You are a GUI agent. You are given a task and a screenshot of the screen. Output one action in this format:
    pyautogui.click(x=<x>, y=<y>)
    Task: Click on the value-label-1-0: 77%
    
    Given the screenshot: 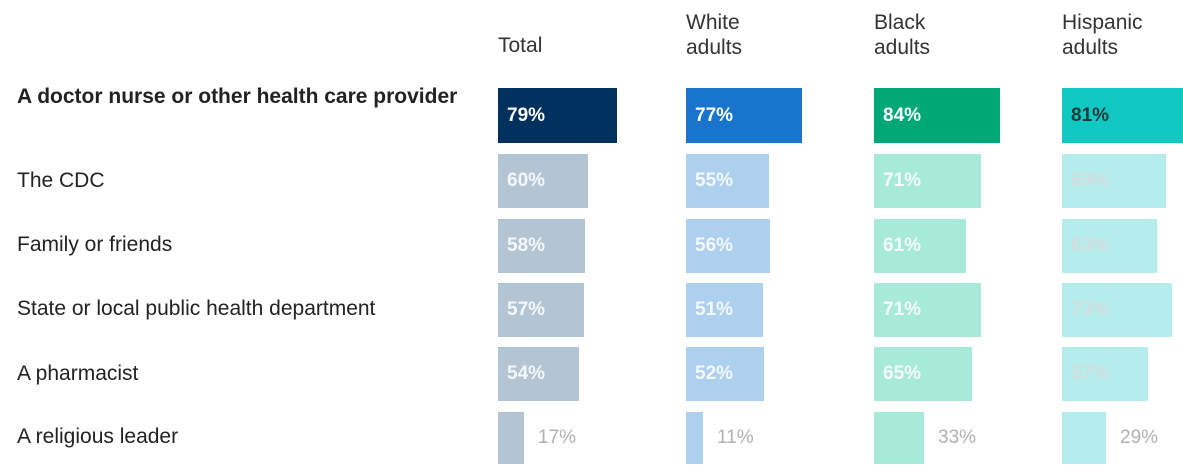 What is the action you would take?
    pyautogui.click(x=714, y=115)
    